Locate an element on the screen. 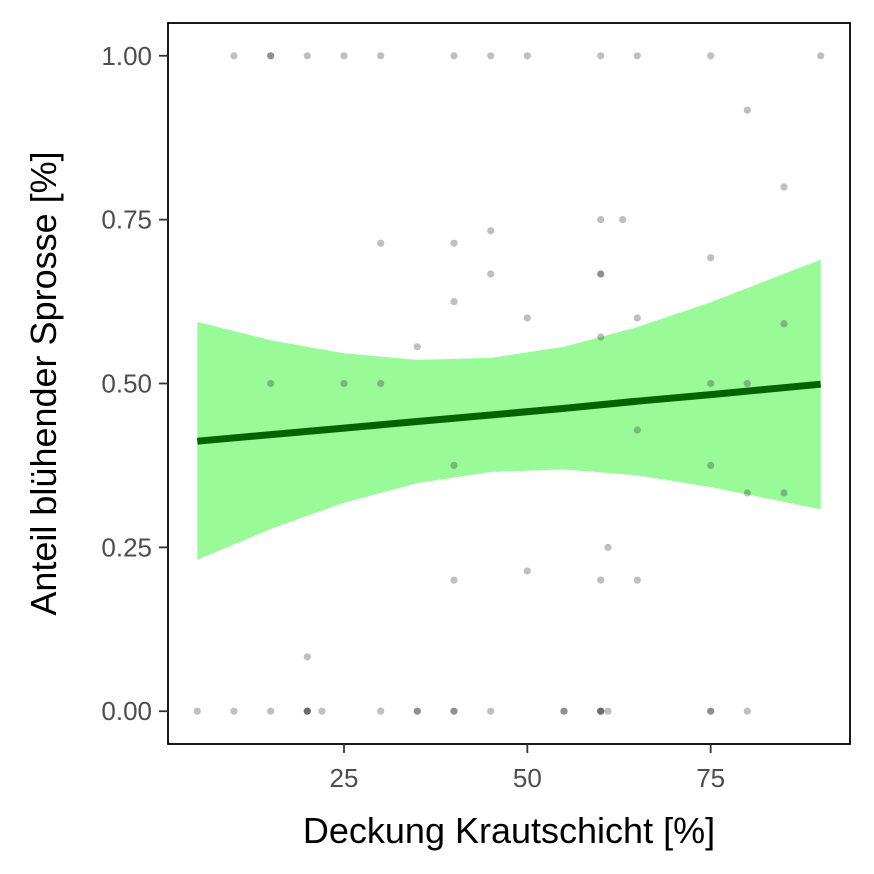 The image size is (874, 874). y-tick-label: 0.75 is located at coordinates (126, 220).